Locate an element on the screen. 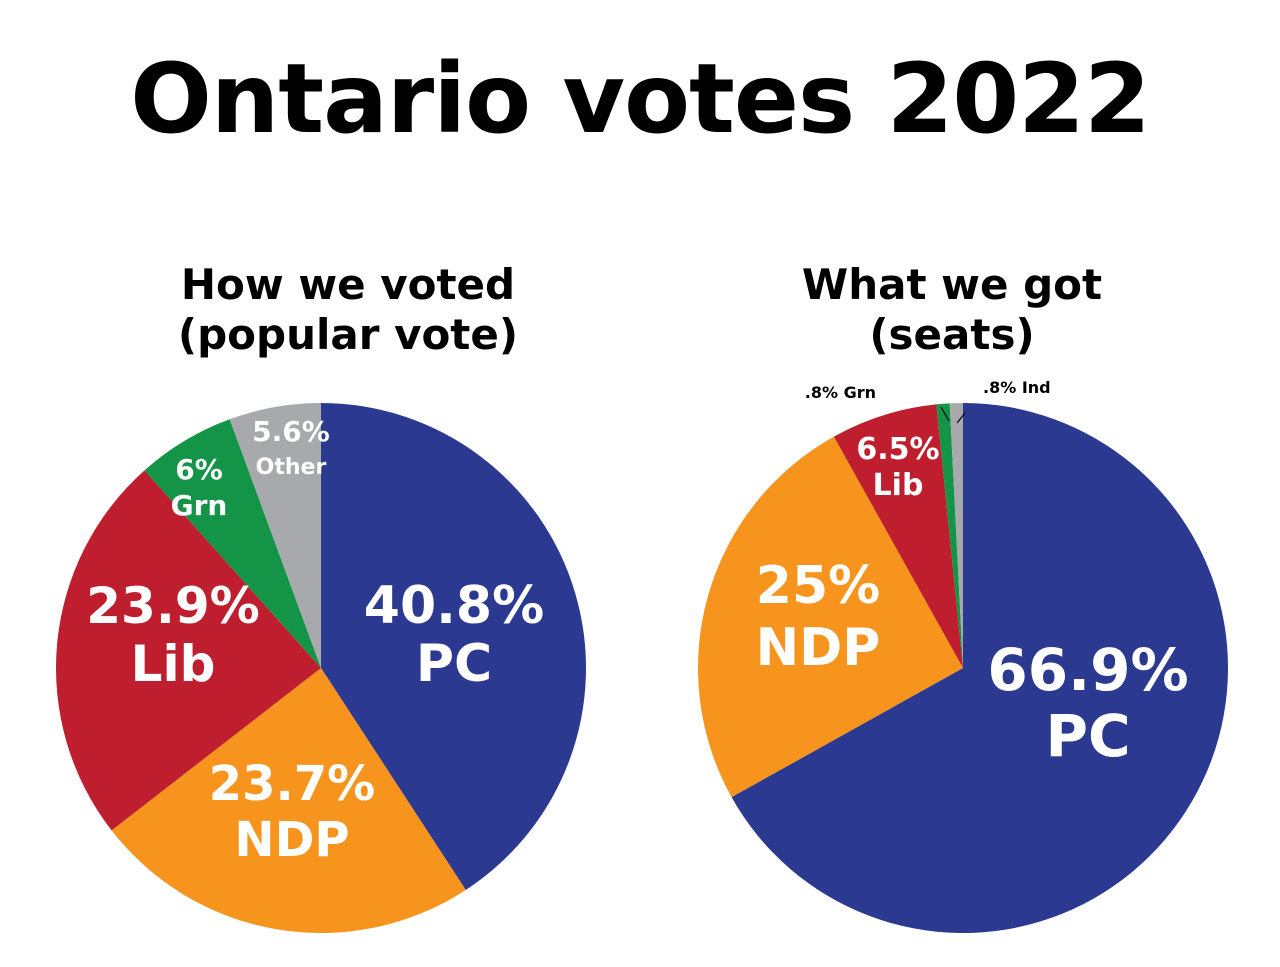 This screenshot has width=1280, height=967. slice-value-lib: 6.5% is located at coordinates (897, 449).